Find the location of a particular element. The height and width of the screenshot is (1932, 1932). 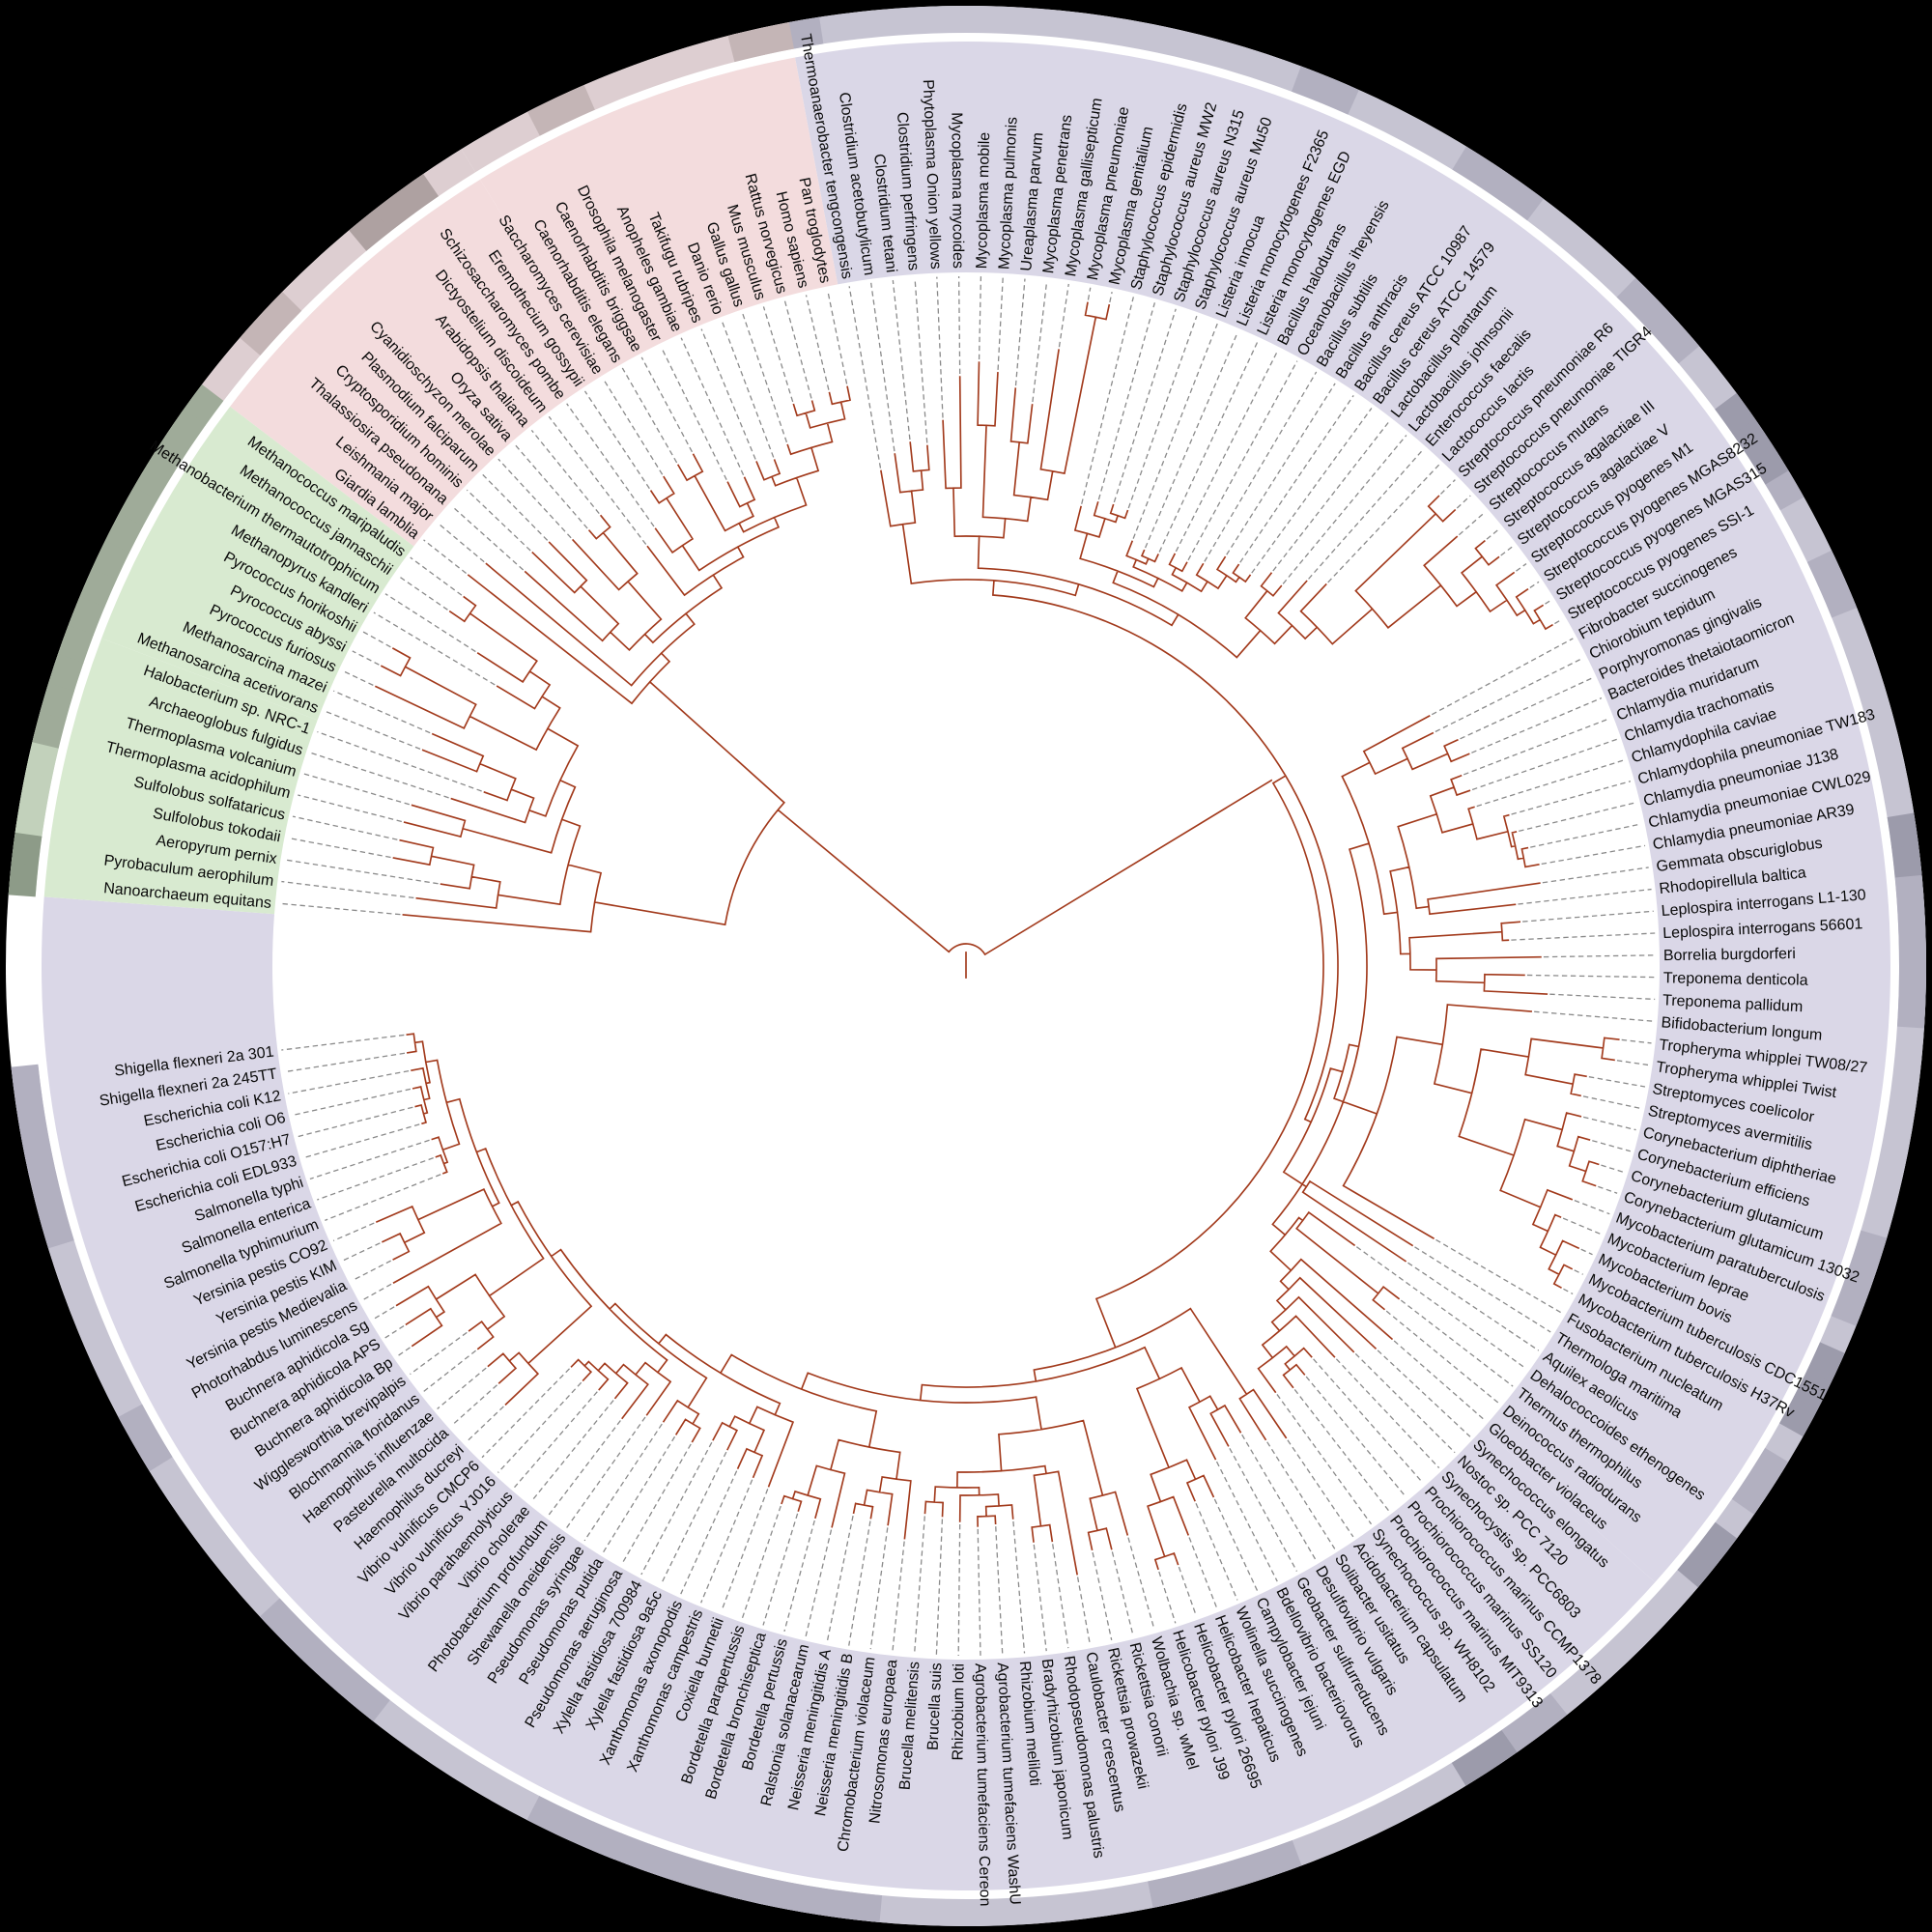

svg-text: Brucella suis is located at coordinates (935, 1706).